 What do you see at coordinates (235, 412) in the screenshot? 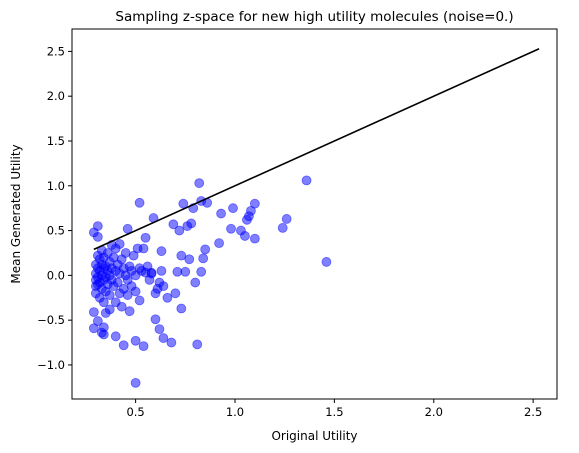
I see `x-tick-label: 1.0` at bounding box center [235, 412].